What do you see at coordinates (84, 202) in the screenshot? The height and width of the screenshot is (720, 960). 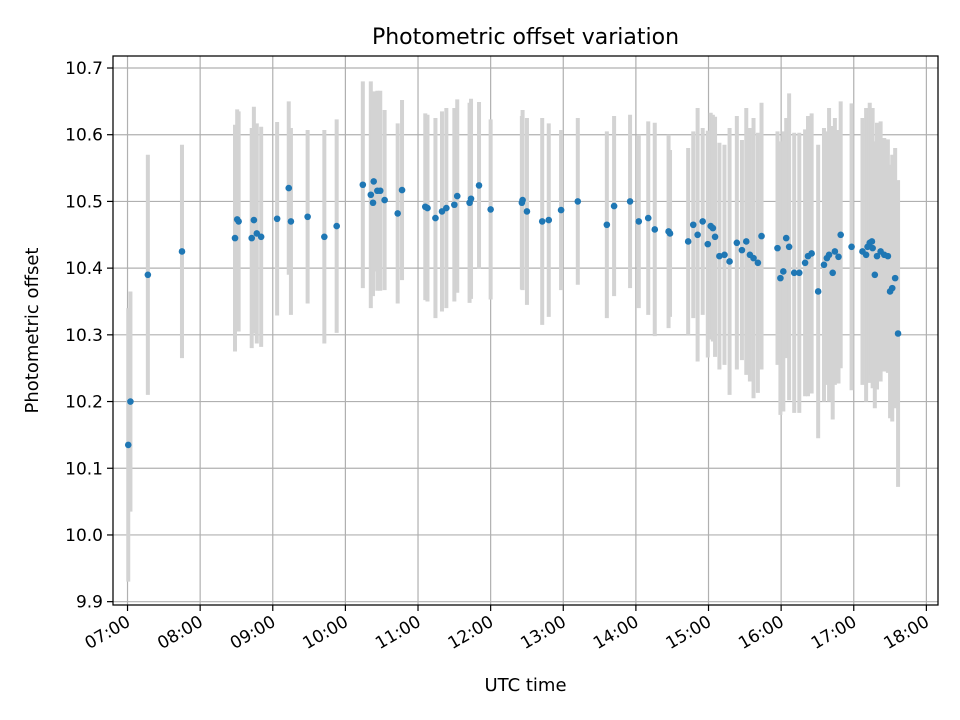 I see `y-tick-label: 10.5` at bounding box center [84, 202].